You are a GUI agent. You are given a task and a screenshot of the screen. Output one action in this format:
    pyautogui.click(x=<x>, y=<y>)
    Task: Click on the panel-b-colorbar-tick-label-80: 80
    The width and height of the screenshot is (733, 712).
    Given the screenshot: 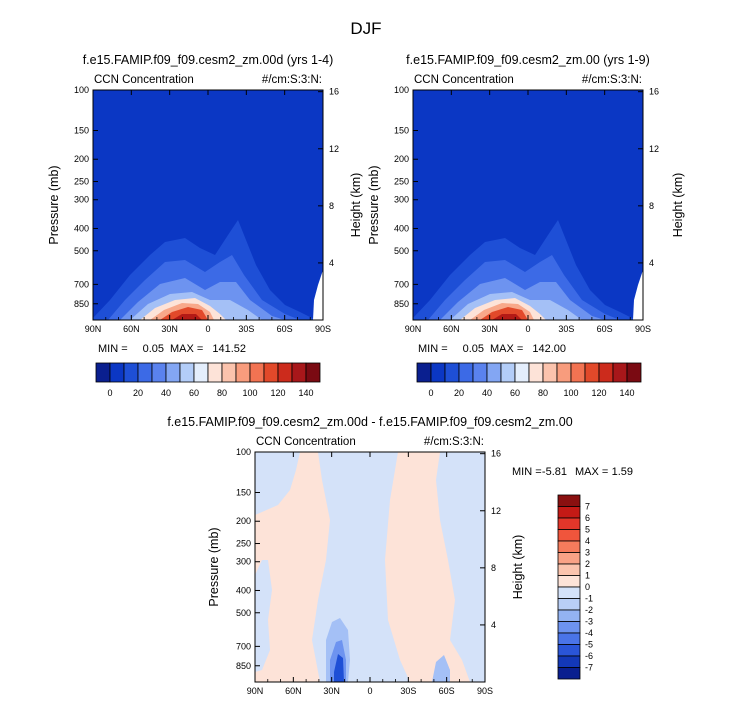 What is the action you would take?
    pyautogui.click(x=543, y=393)
    